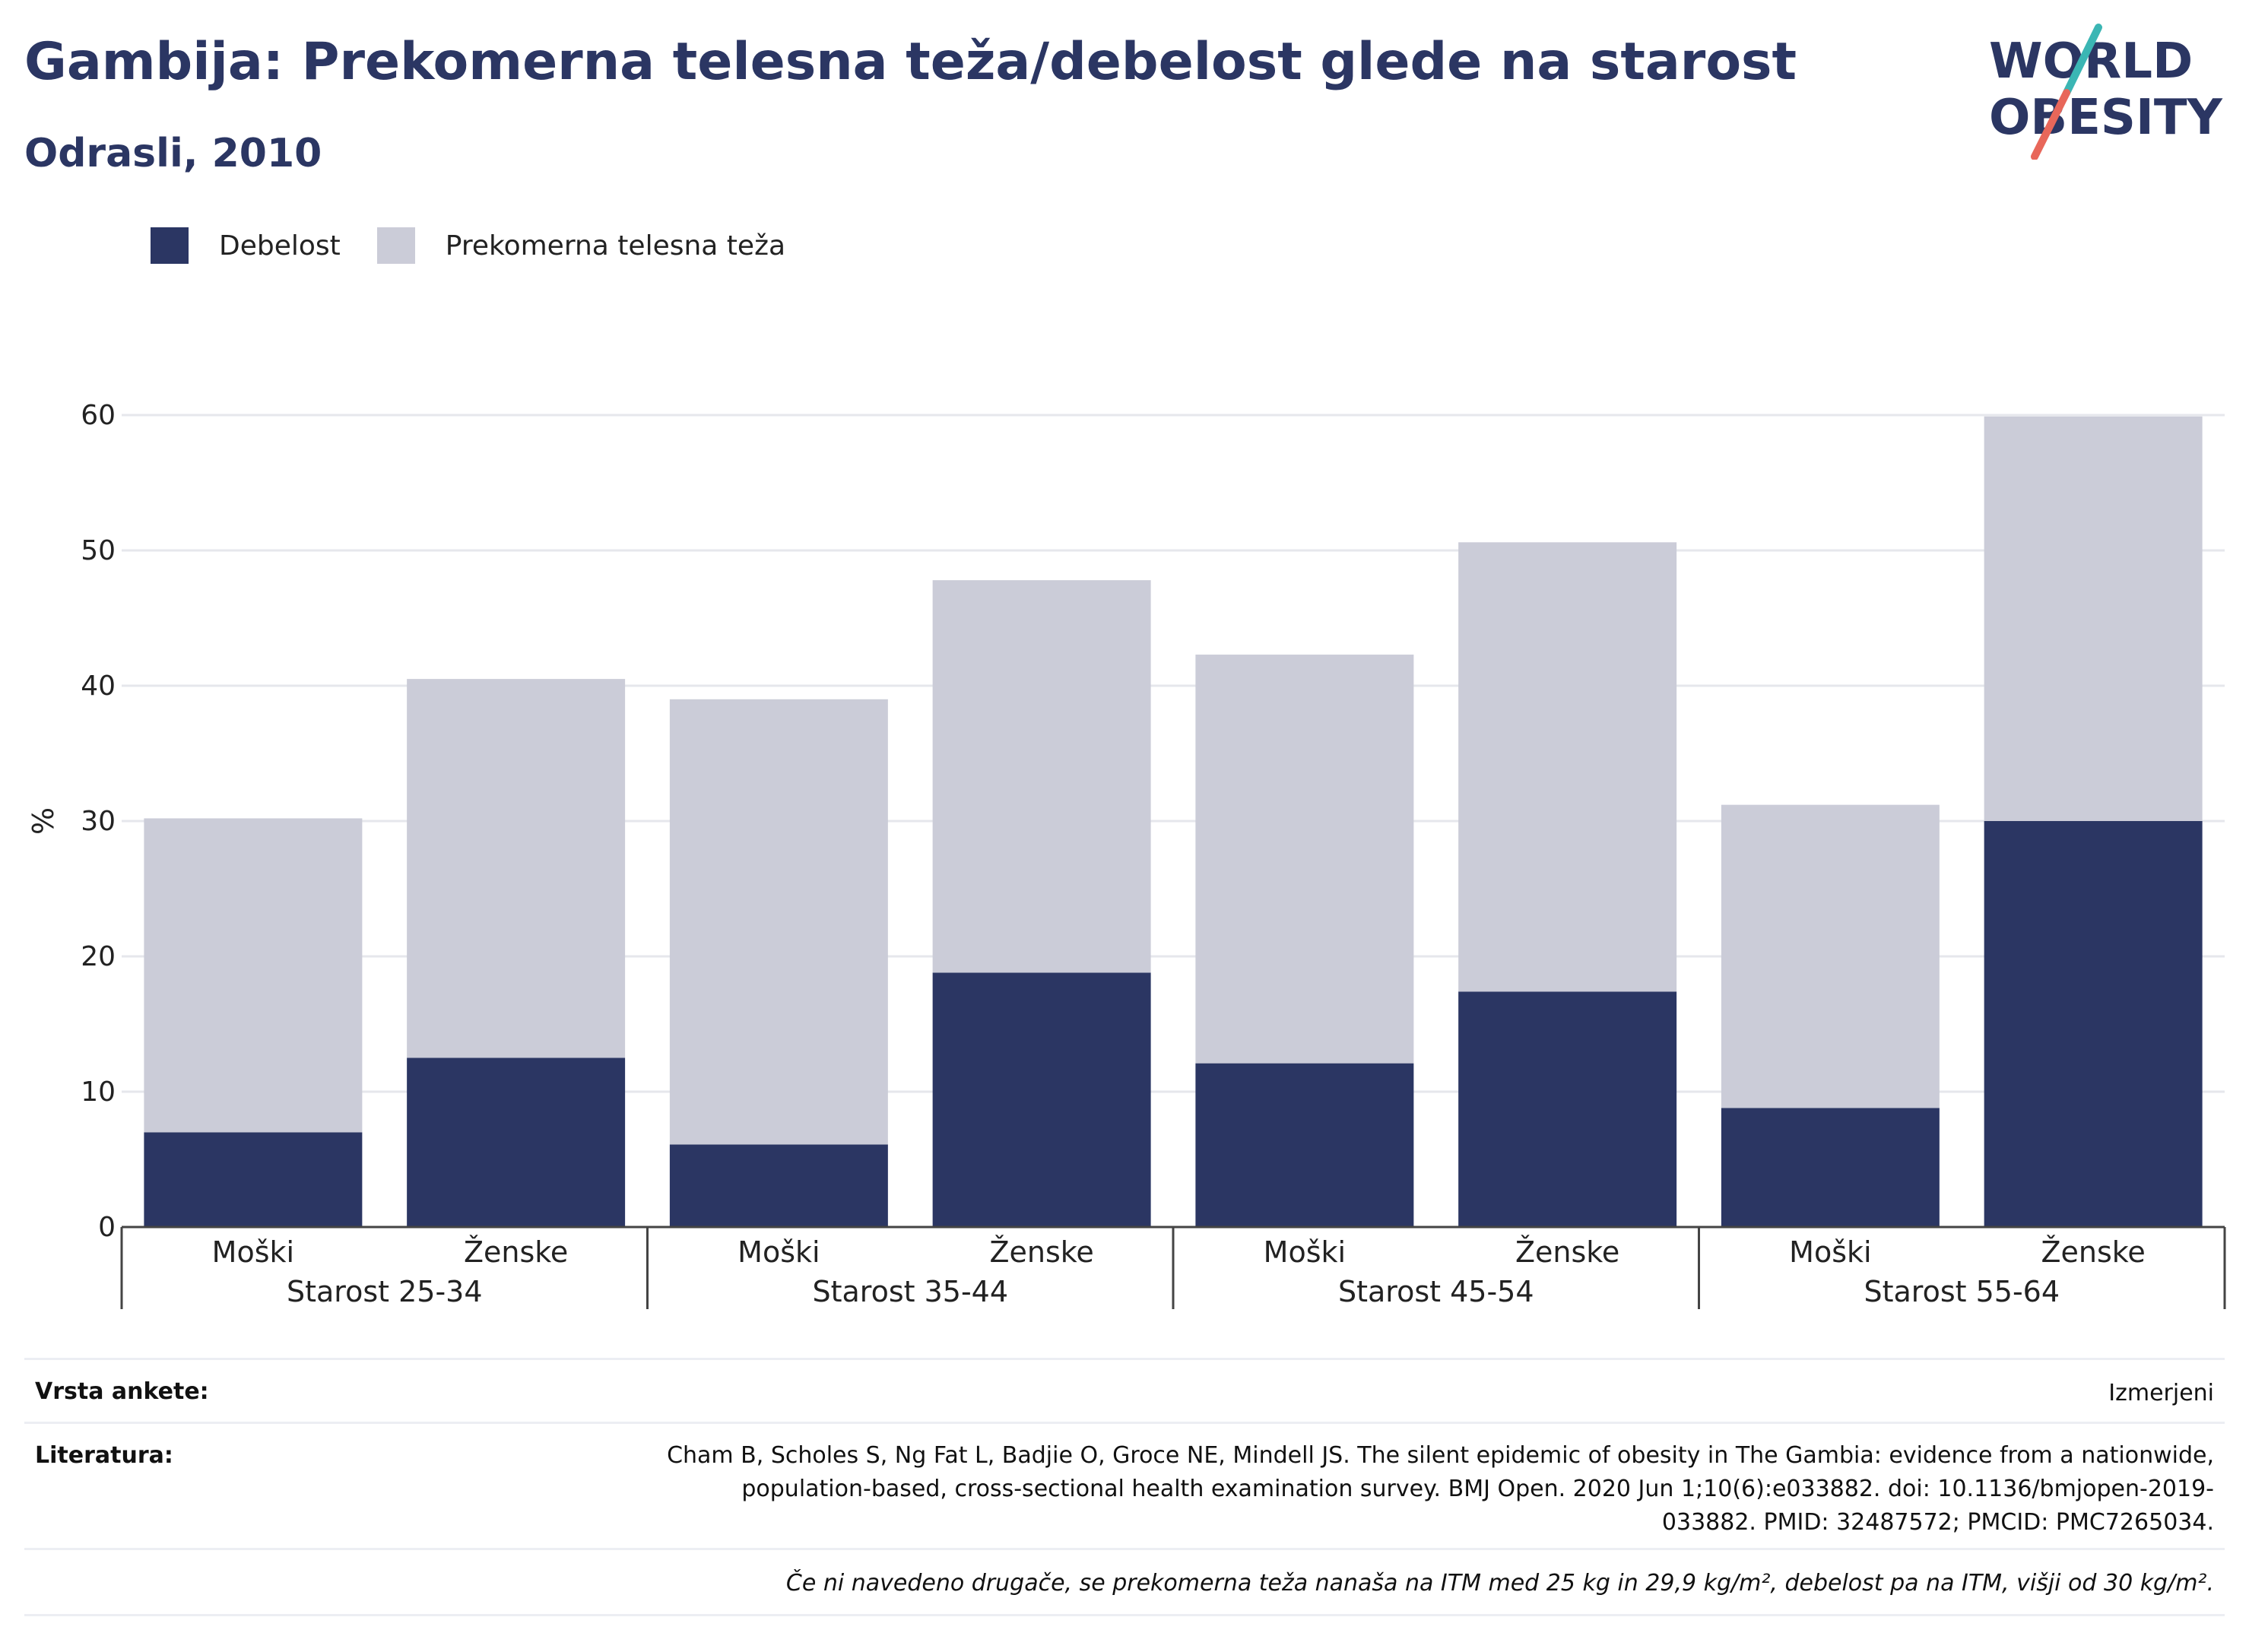 The image size is (2249, 1652). I want to click on survey-value: Izmerjeni, so click(2161, 1393).